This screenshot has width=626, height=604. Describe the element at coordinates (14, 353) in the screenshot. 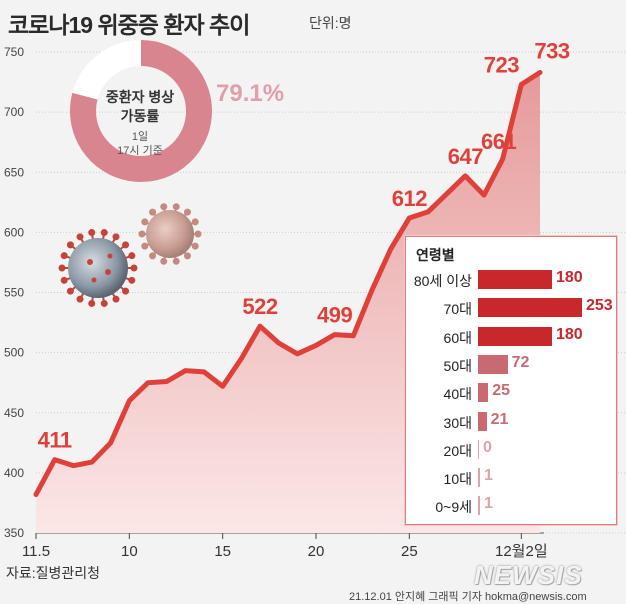

I see `y-tick-label: 500` at that location.